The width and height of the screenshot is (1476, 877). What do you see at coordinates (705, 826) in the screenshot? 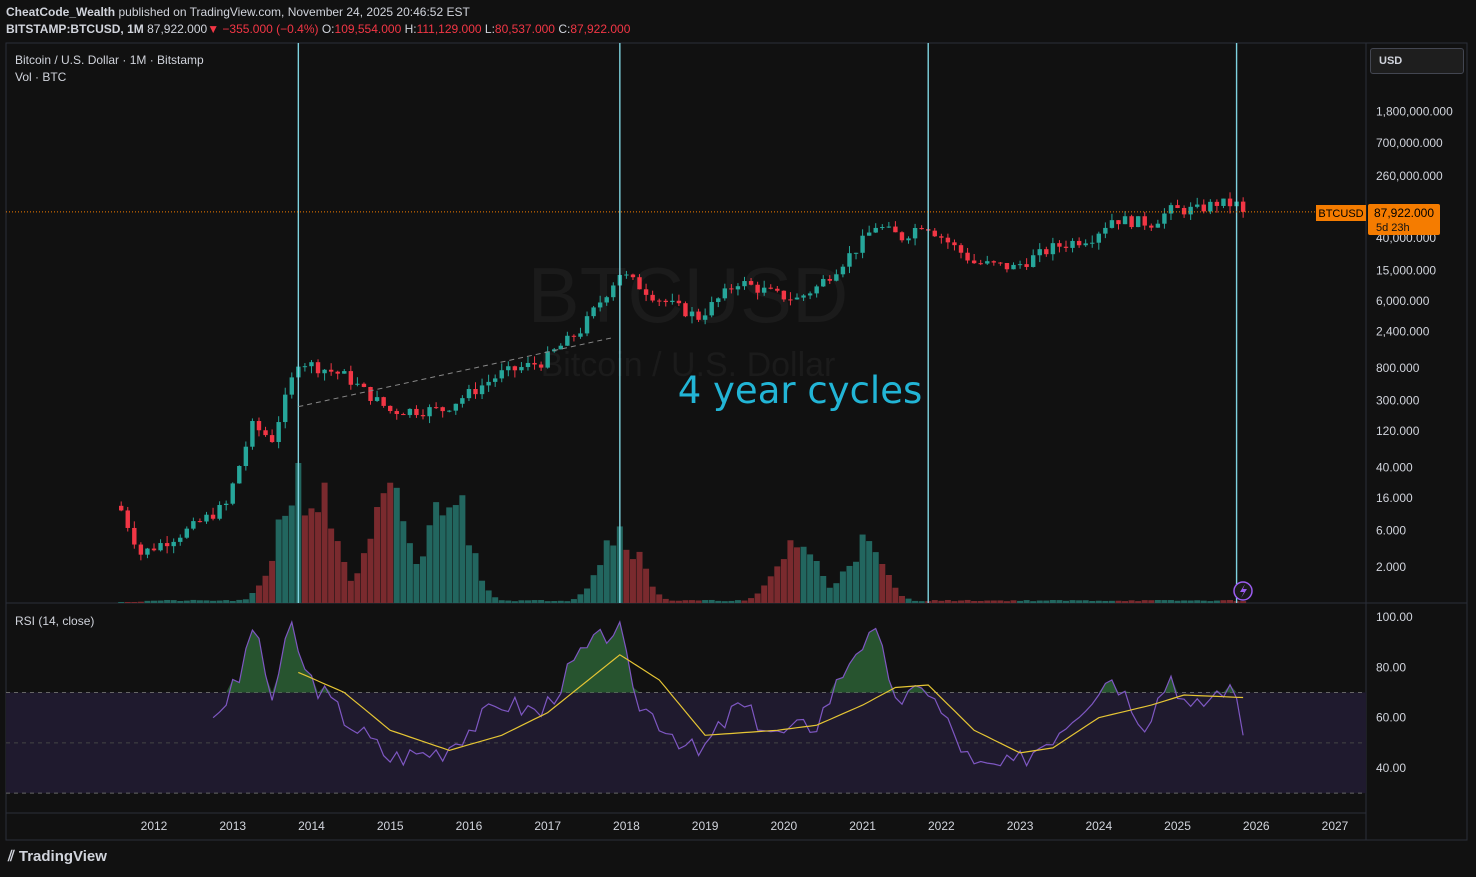
I see `time-tick-label: 2019` at bounding box center [705, 826].